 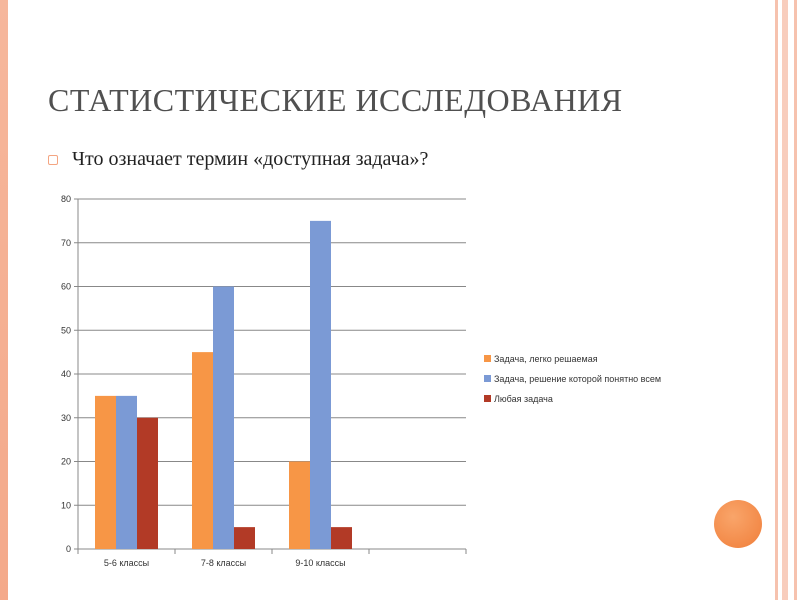 I want to click on y-tick-label: 70, so click(x=66, y=243).